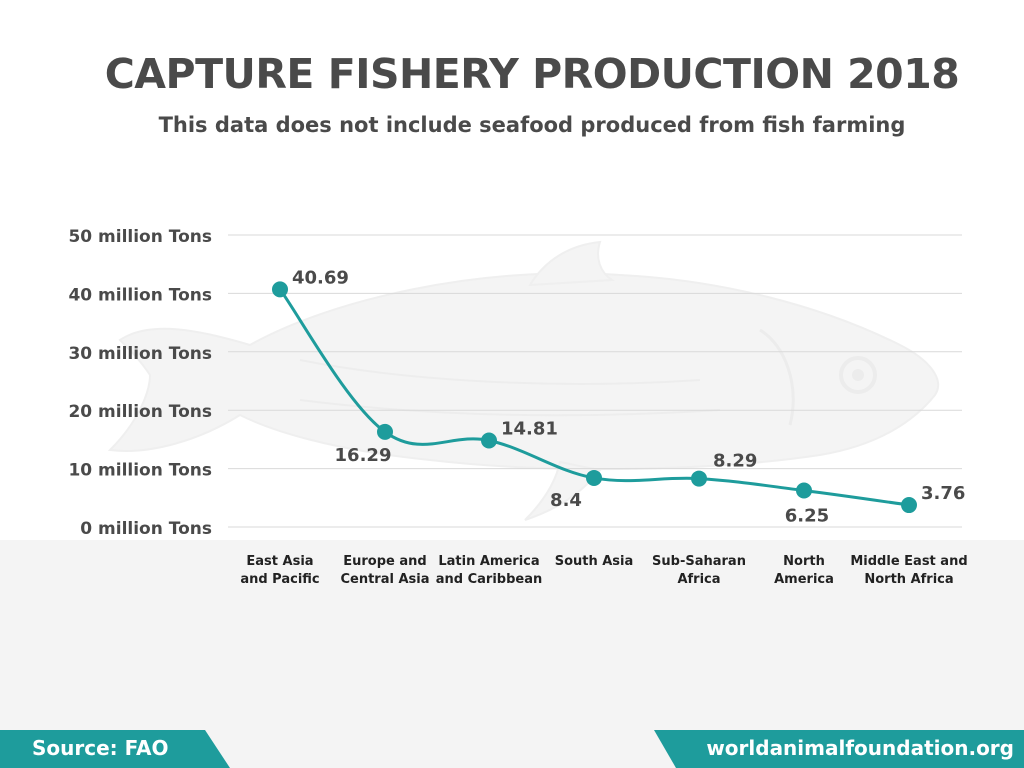 This screenshot has width=1024, height=768. I want to click on y-tick-label: 0 million Tons, so click(146, 529).